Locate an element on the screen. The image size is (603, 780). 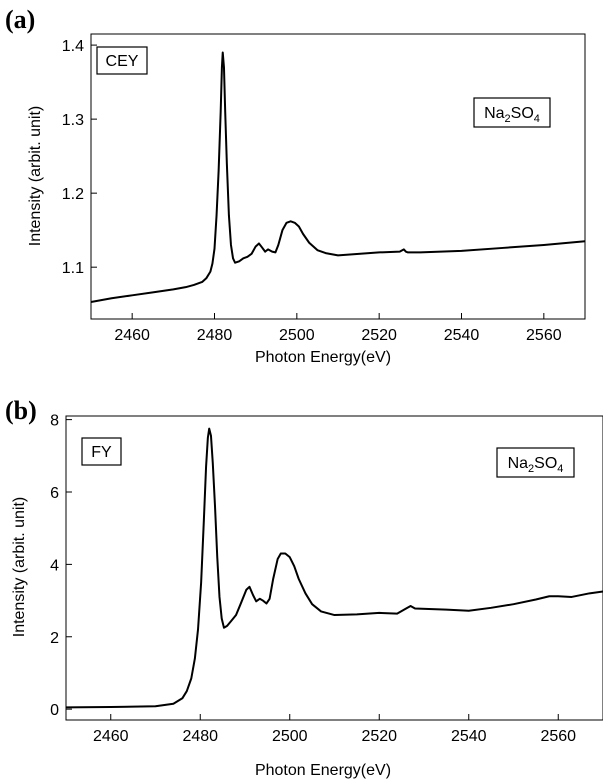
panel-b-x-axis-label: Photon Energy(eV) is located at coordinates (323, 770).